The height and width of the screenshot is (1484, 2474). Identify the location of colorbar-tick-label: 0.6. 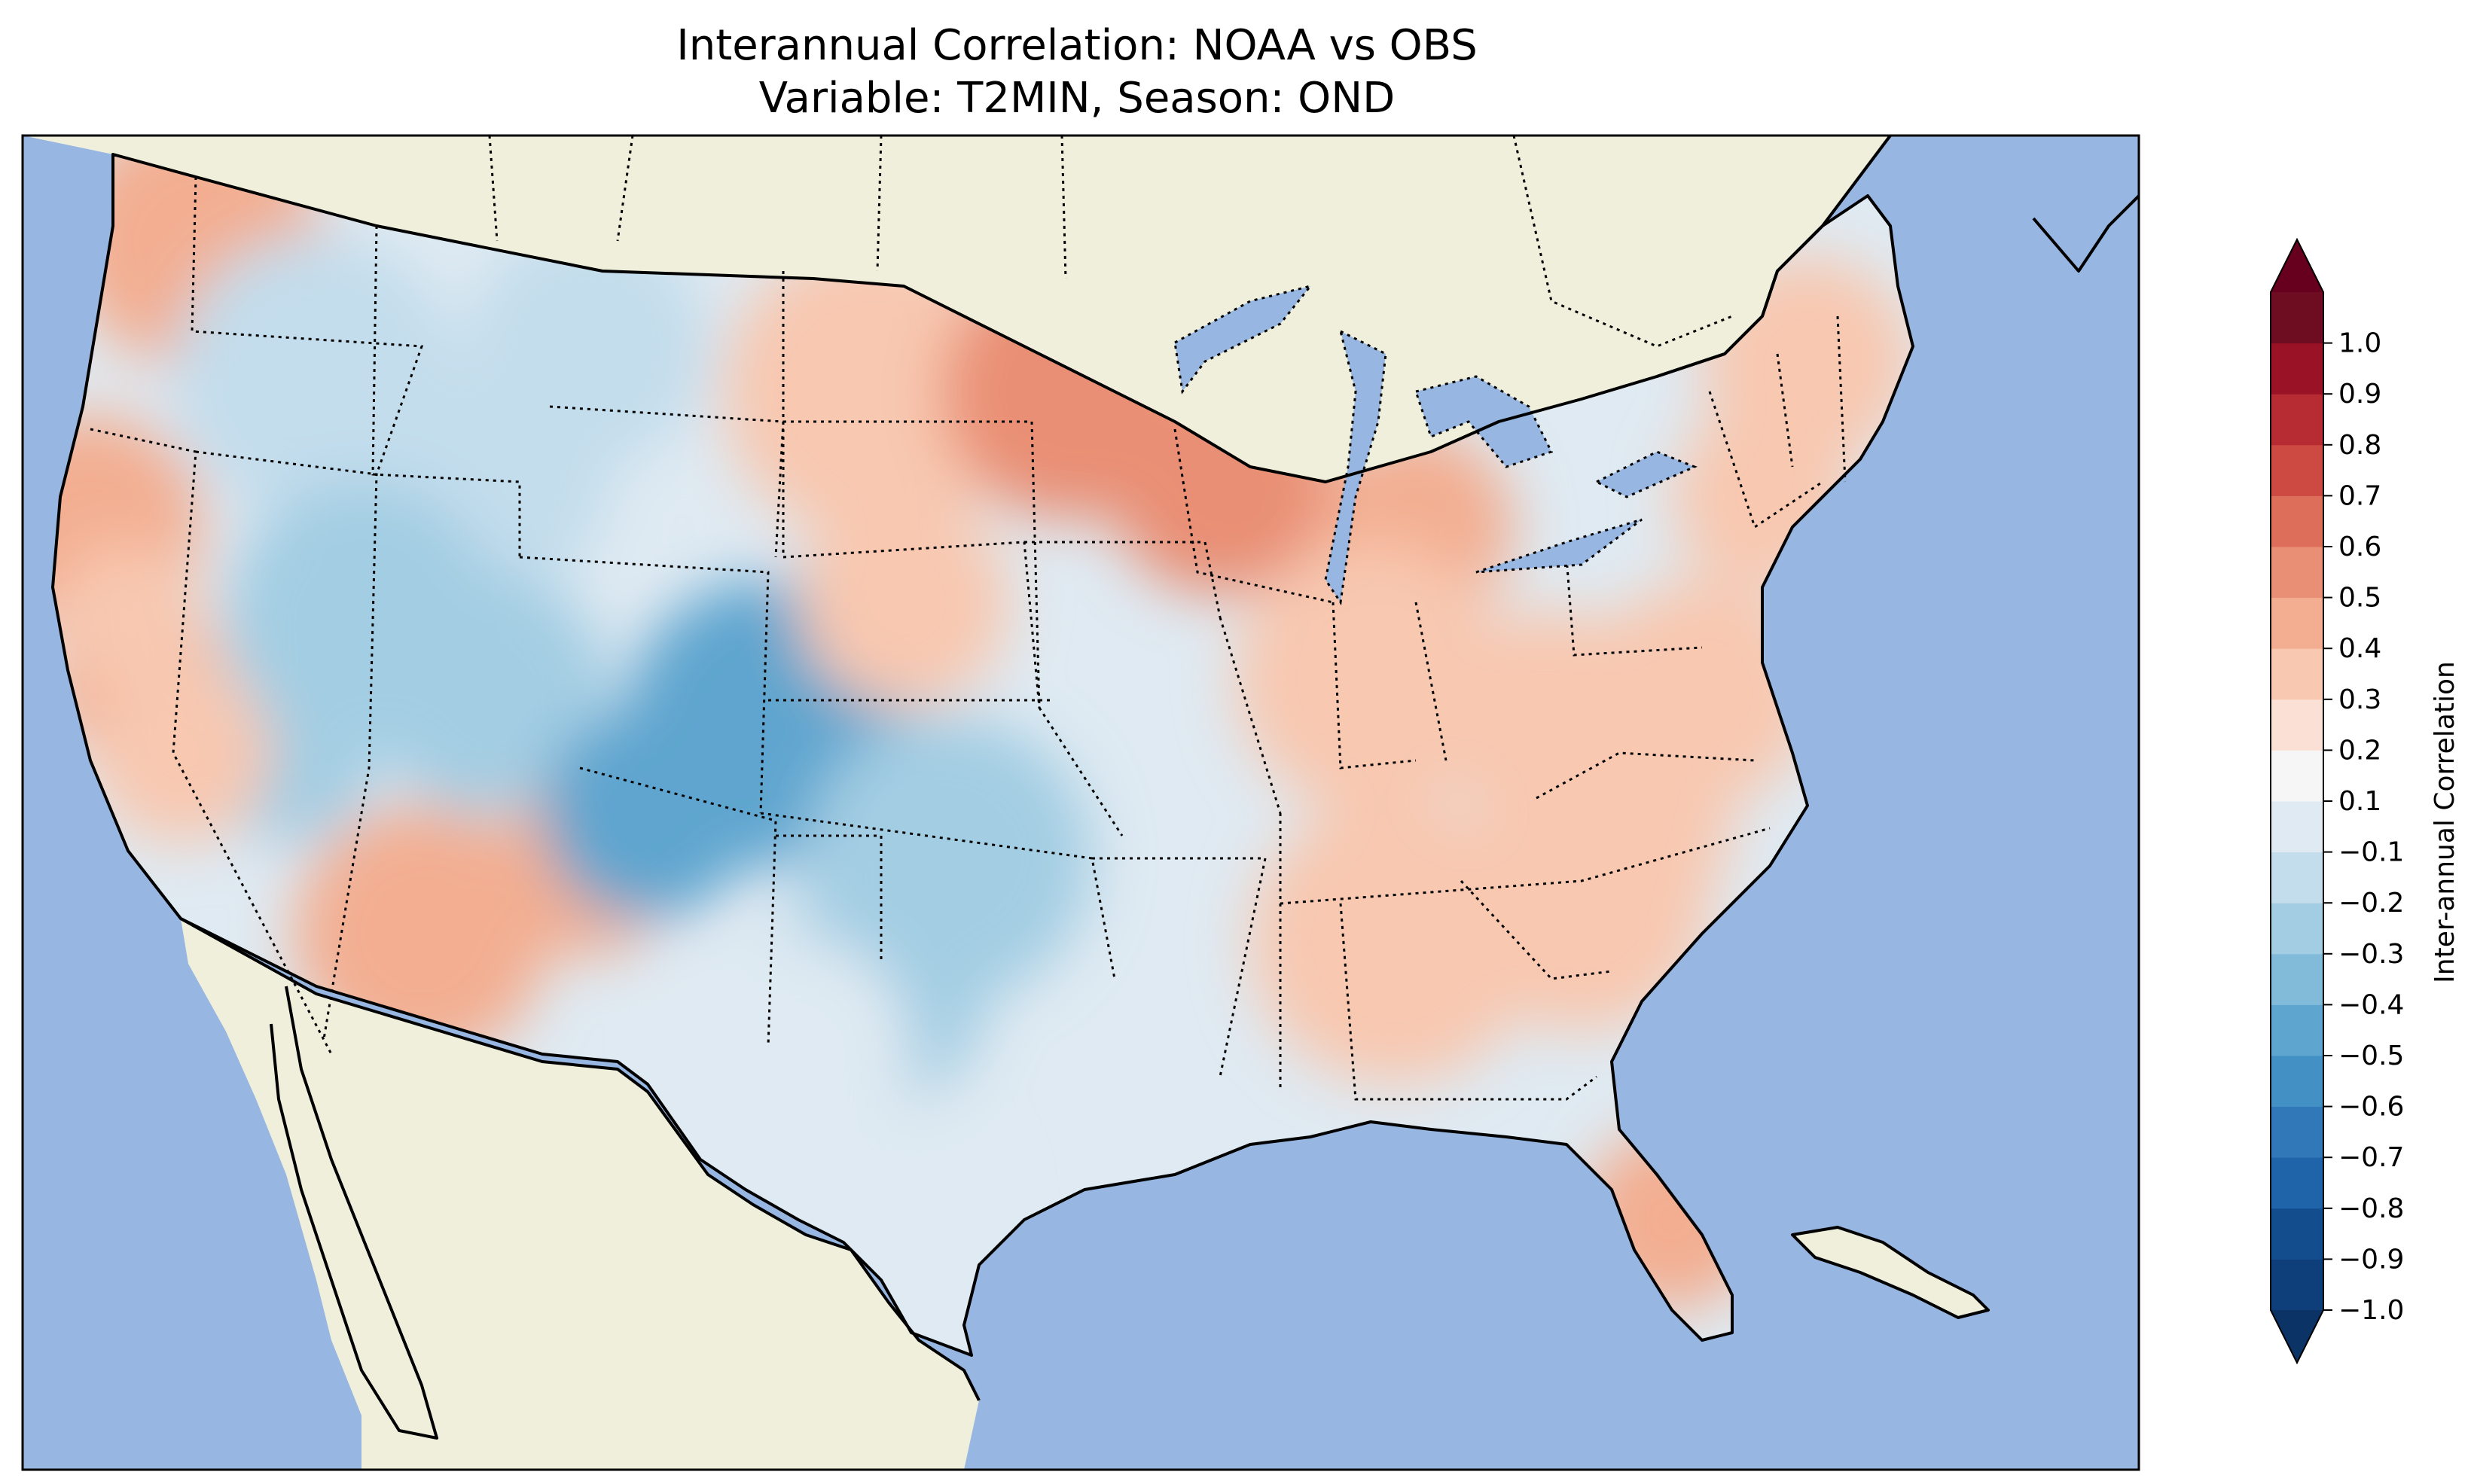
(2360, 547).